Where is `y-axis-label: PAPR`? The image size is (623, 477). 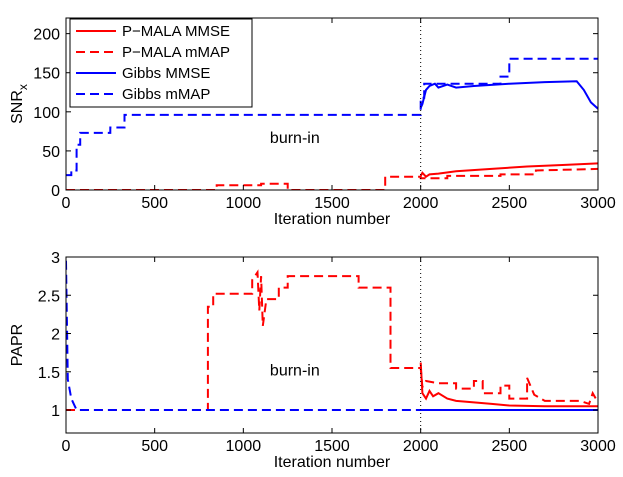
y-axis-label: PAPR is located at coordinates (17, 345).